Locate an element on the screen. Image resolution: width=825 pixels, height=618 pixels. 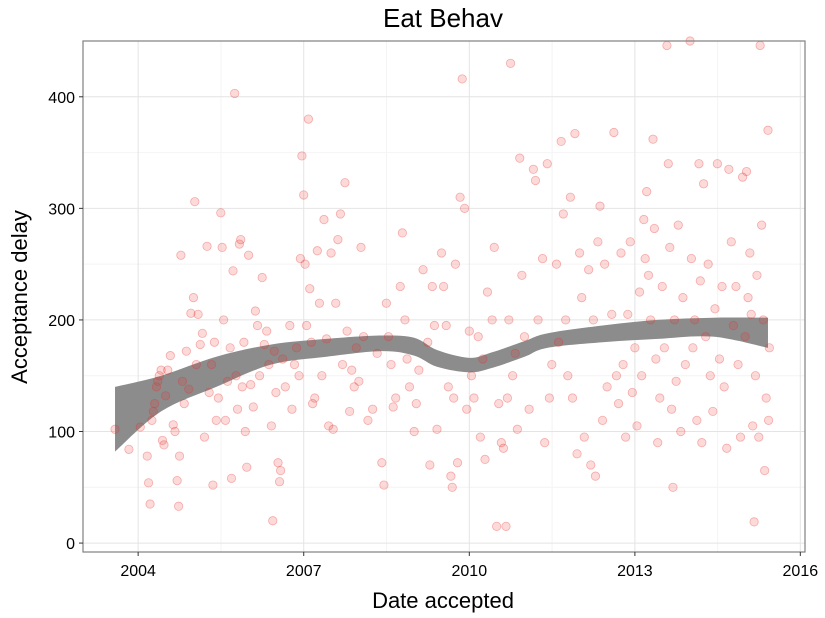
chart-title: Eat Behav is located at coordinates (443, 18).